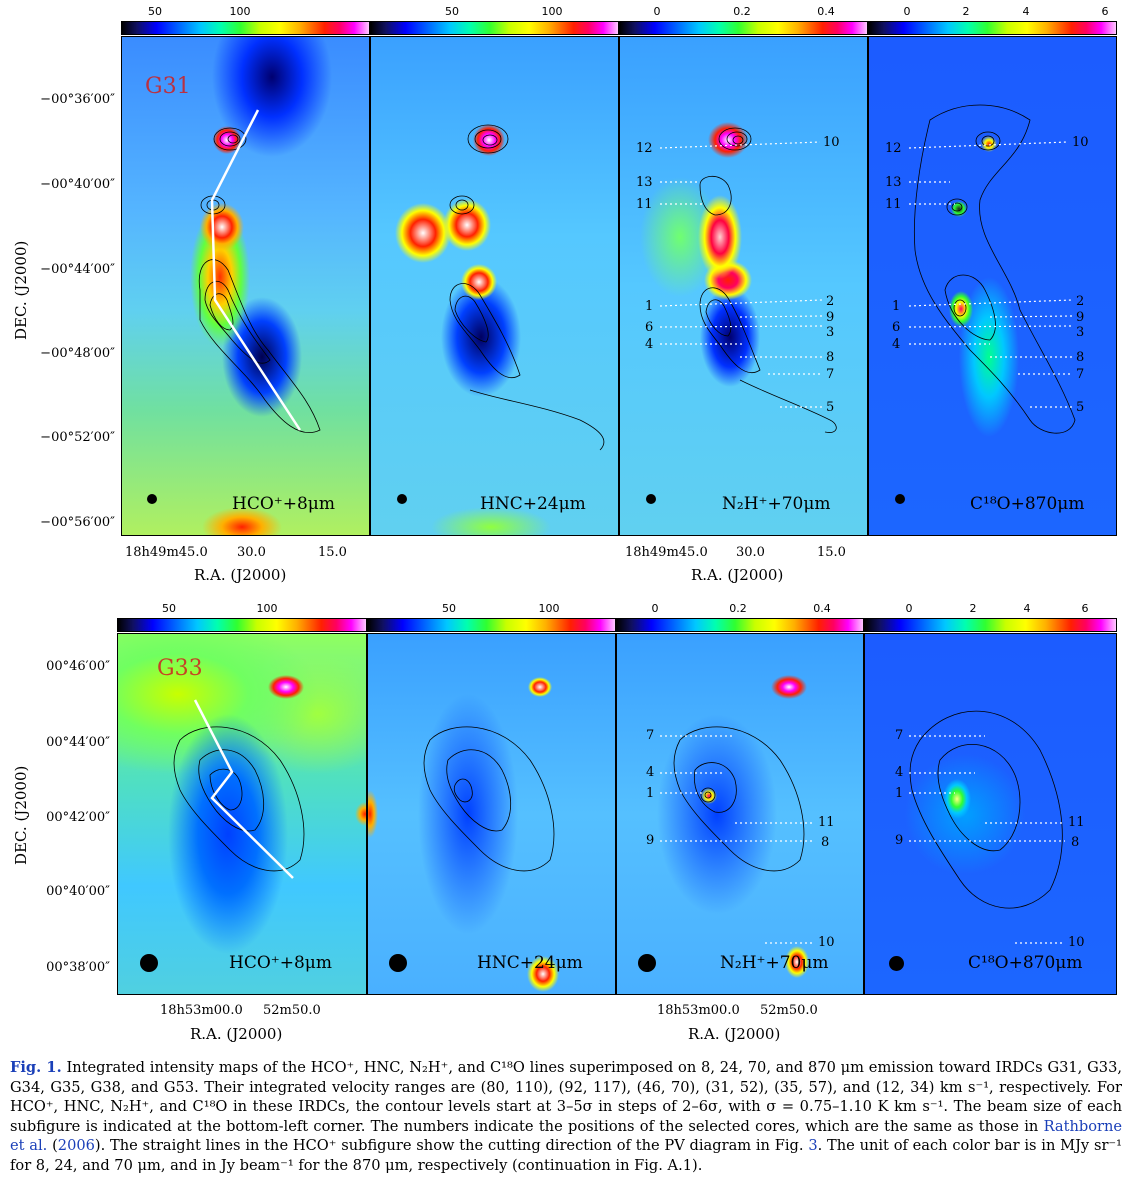 Image resolution: width=1132 pixels, height=1196 pixels. Describe the element at coordinates (180, 668) in the screenshot. I see `irdc-name-label: G33` at that location.